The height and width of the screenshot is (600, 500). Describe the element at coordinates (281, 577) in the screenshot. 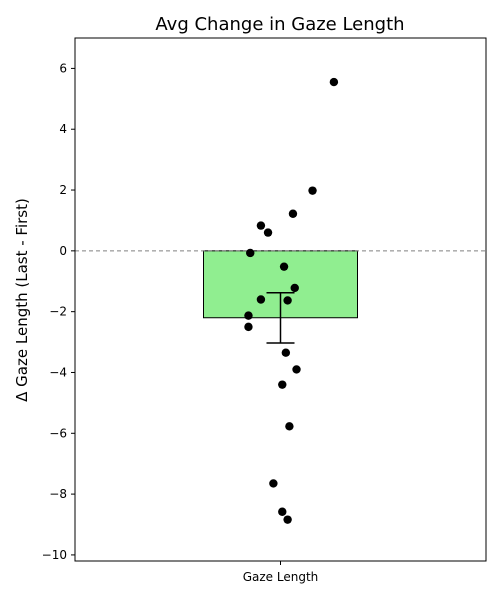

I see `x-tick-label: Gaze Length` at that location.